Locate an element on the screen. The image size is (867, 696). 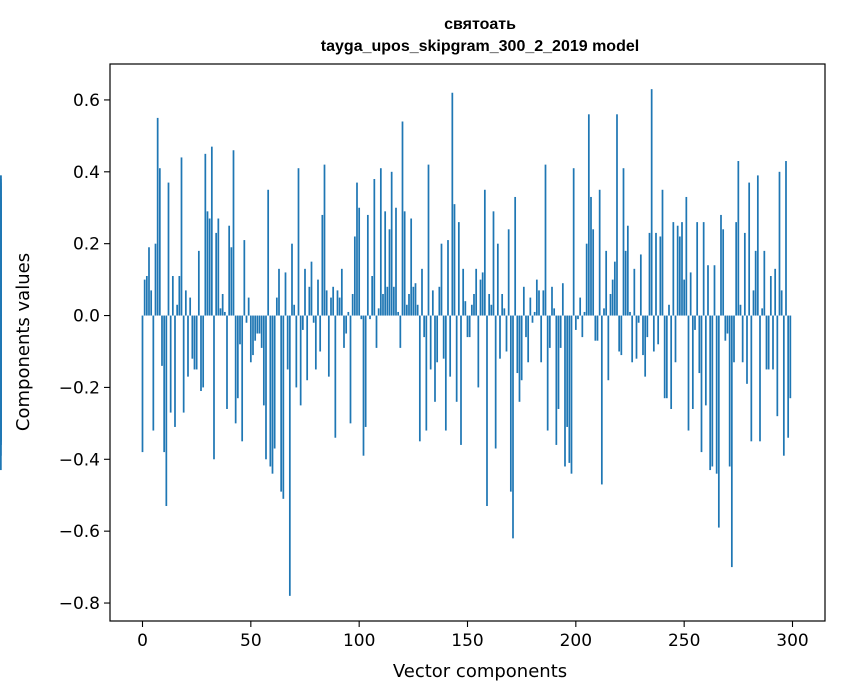
y-tick-label: 0.2 is located at coordinates (86, 245).